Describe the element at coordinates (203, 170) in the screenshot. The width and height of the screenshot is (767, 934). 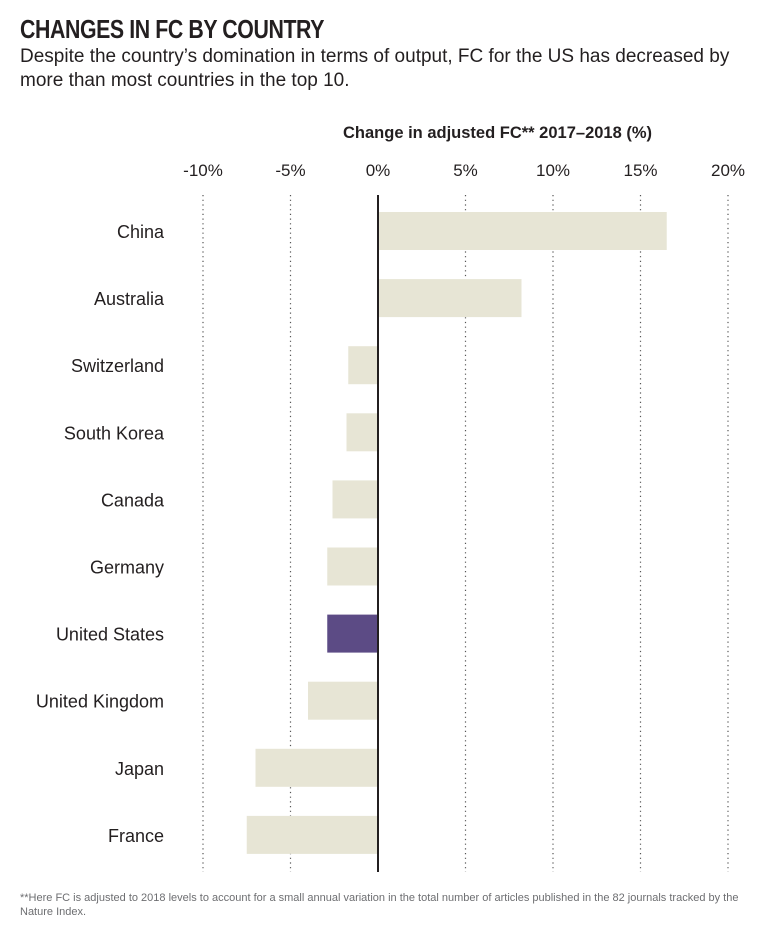
I see `x-tick-label: -10%` at that location.